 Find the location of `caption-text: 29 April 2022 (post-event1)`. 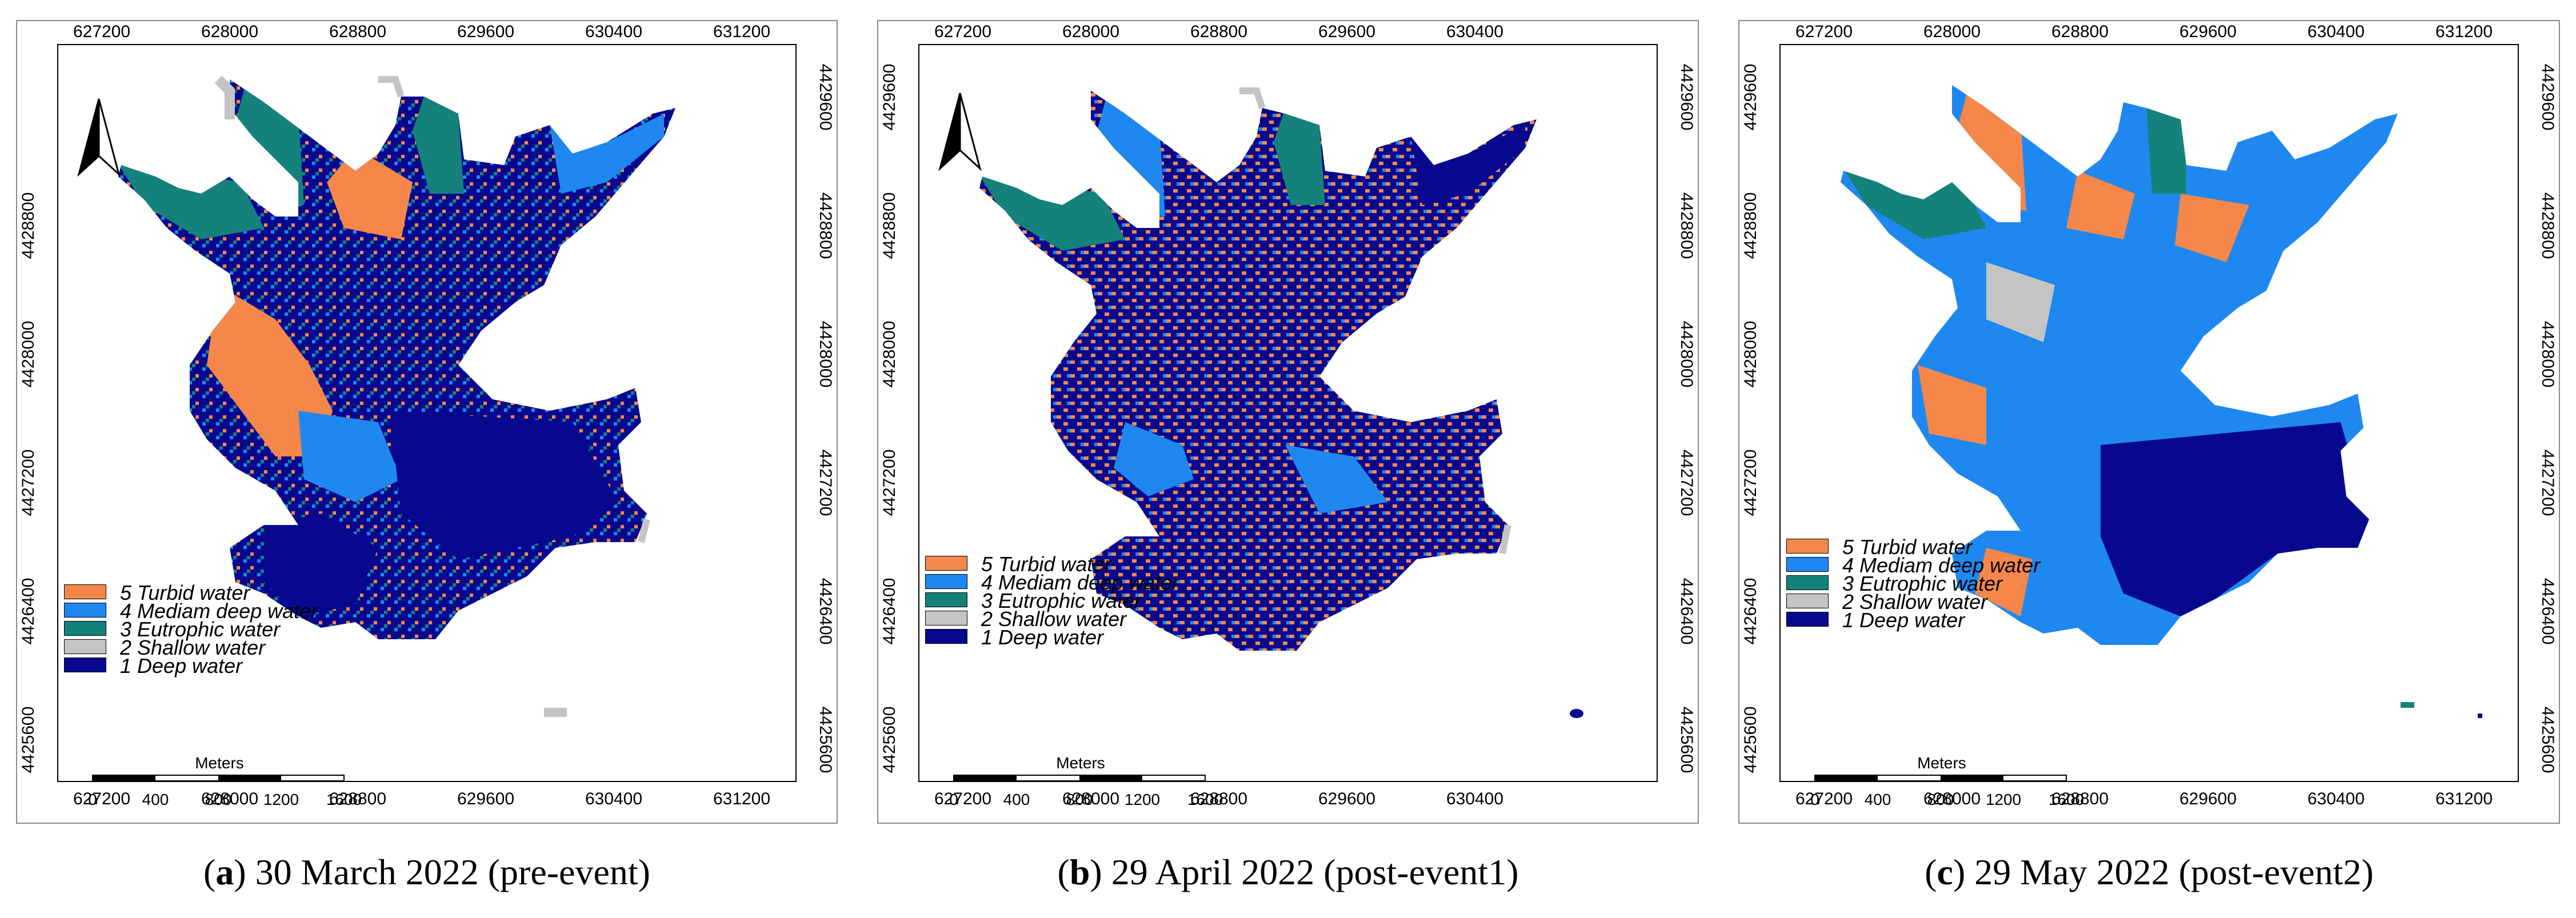

caption-text: 29 April 2022 (post-event1) is located at coordinates (1310, 872).